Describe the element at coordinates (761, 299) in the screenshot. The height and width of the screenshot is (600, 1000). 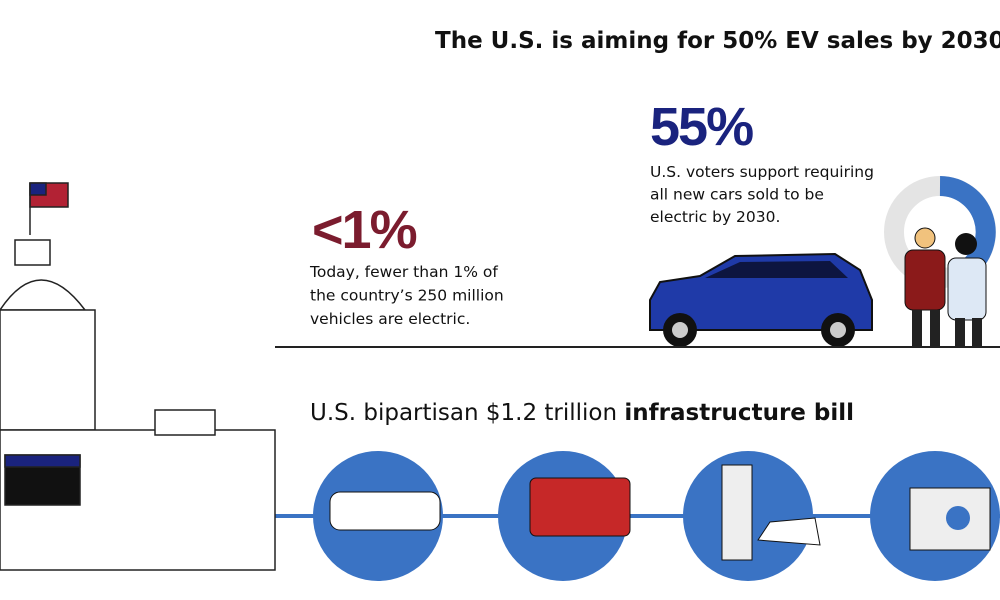
I see `suv-illustration` at that location.